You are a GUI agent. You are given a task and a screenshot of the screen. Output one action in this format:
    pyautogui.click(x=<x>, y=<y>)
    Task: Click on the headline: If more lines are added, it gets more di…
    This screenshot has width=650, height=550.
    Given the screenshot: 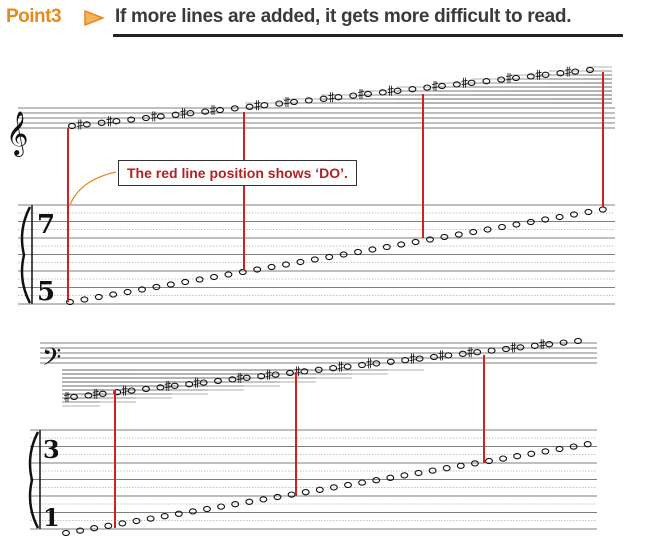 What is the action you would take?
    pyautogui.click(x=343, y=16)
    